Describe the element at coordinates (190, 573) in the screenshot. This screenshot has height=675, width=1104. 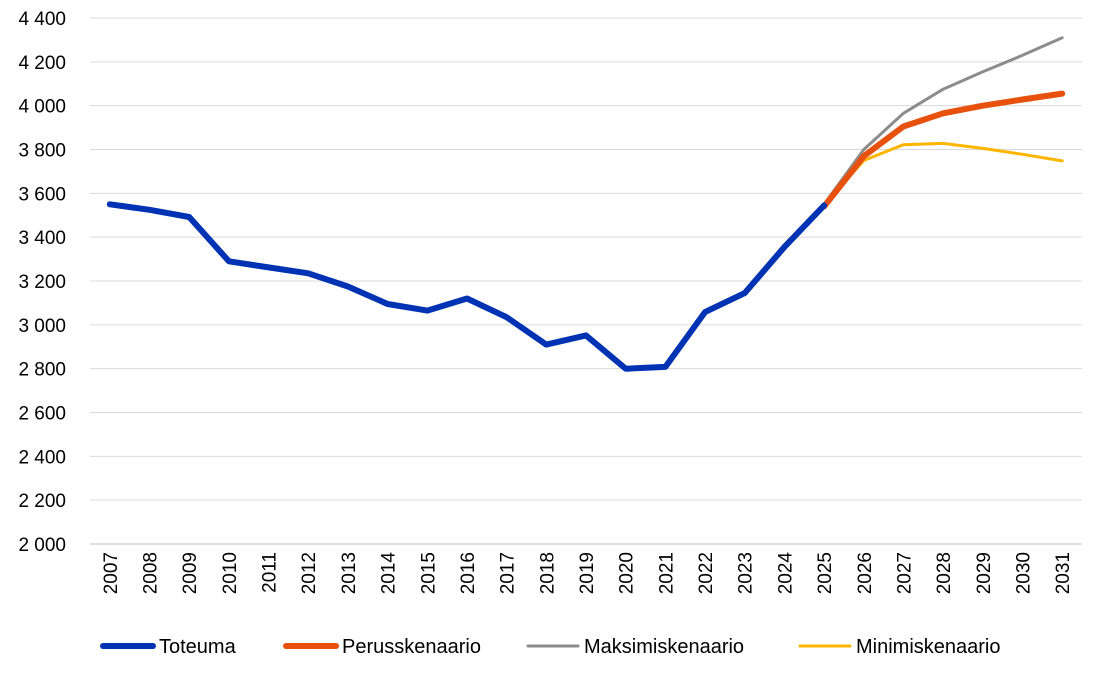
I see `x-tick-label: 2009` at that location.